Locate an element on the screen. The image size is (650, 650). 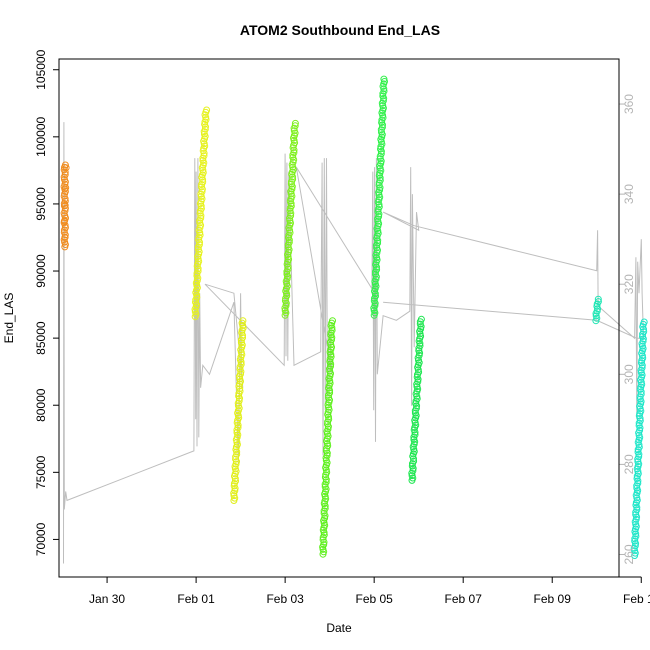
x-axis-label: Date is located at coordinates (339, 628).